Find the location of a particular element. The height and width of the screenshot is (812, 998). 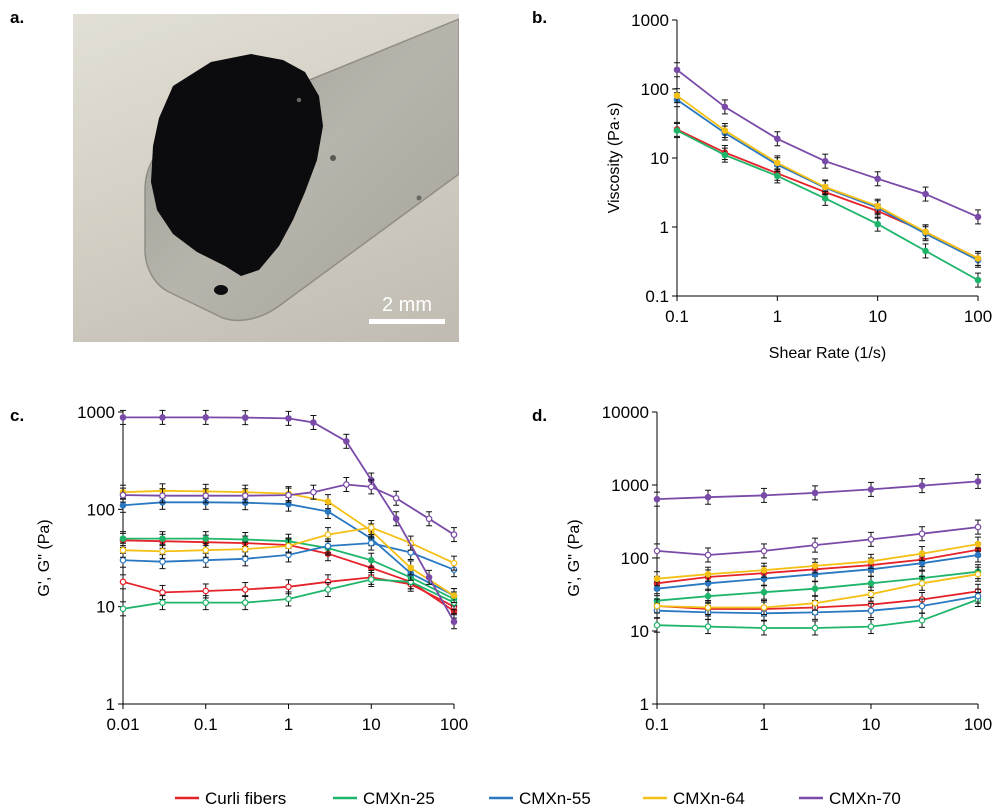

x-tick-label: 0.1 is located at coordinates (206, 724).